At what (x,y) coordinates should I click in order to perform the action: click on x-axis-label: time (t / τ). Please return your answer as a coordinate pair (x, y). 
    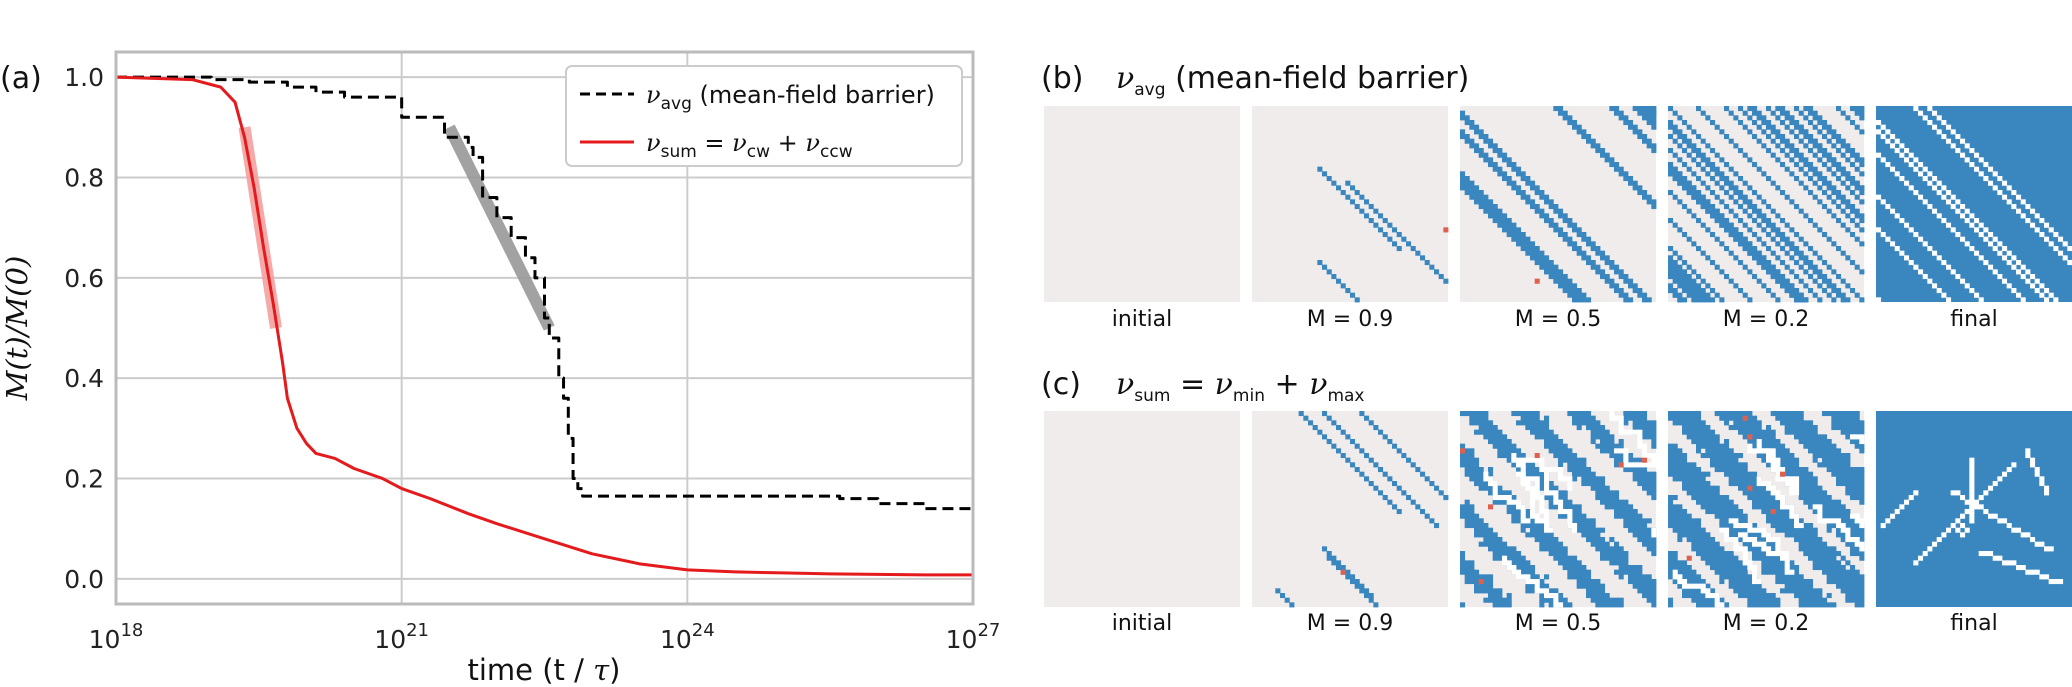
    Looking at the image, I should click on (543, 670).